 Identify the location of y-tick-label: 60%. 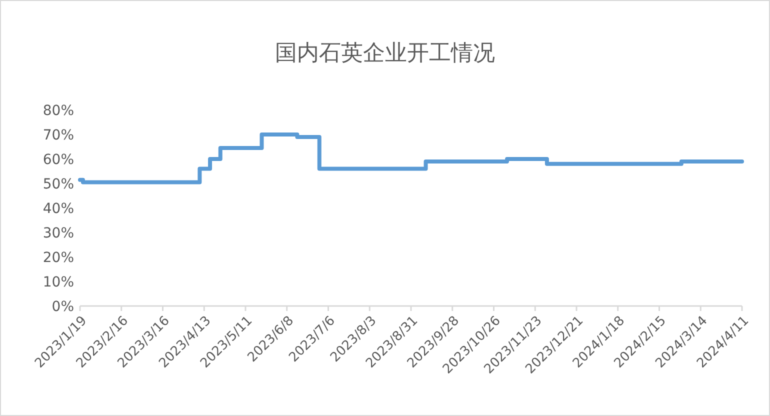
(58, 160).